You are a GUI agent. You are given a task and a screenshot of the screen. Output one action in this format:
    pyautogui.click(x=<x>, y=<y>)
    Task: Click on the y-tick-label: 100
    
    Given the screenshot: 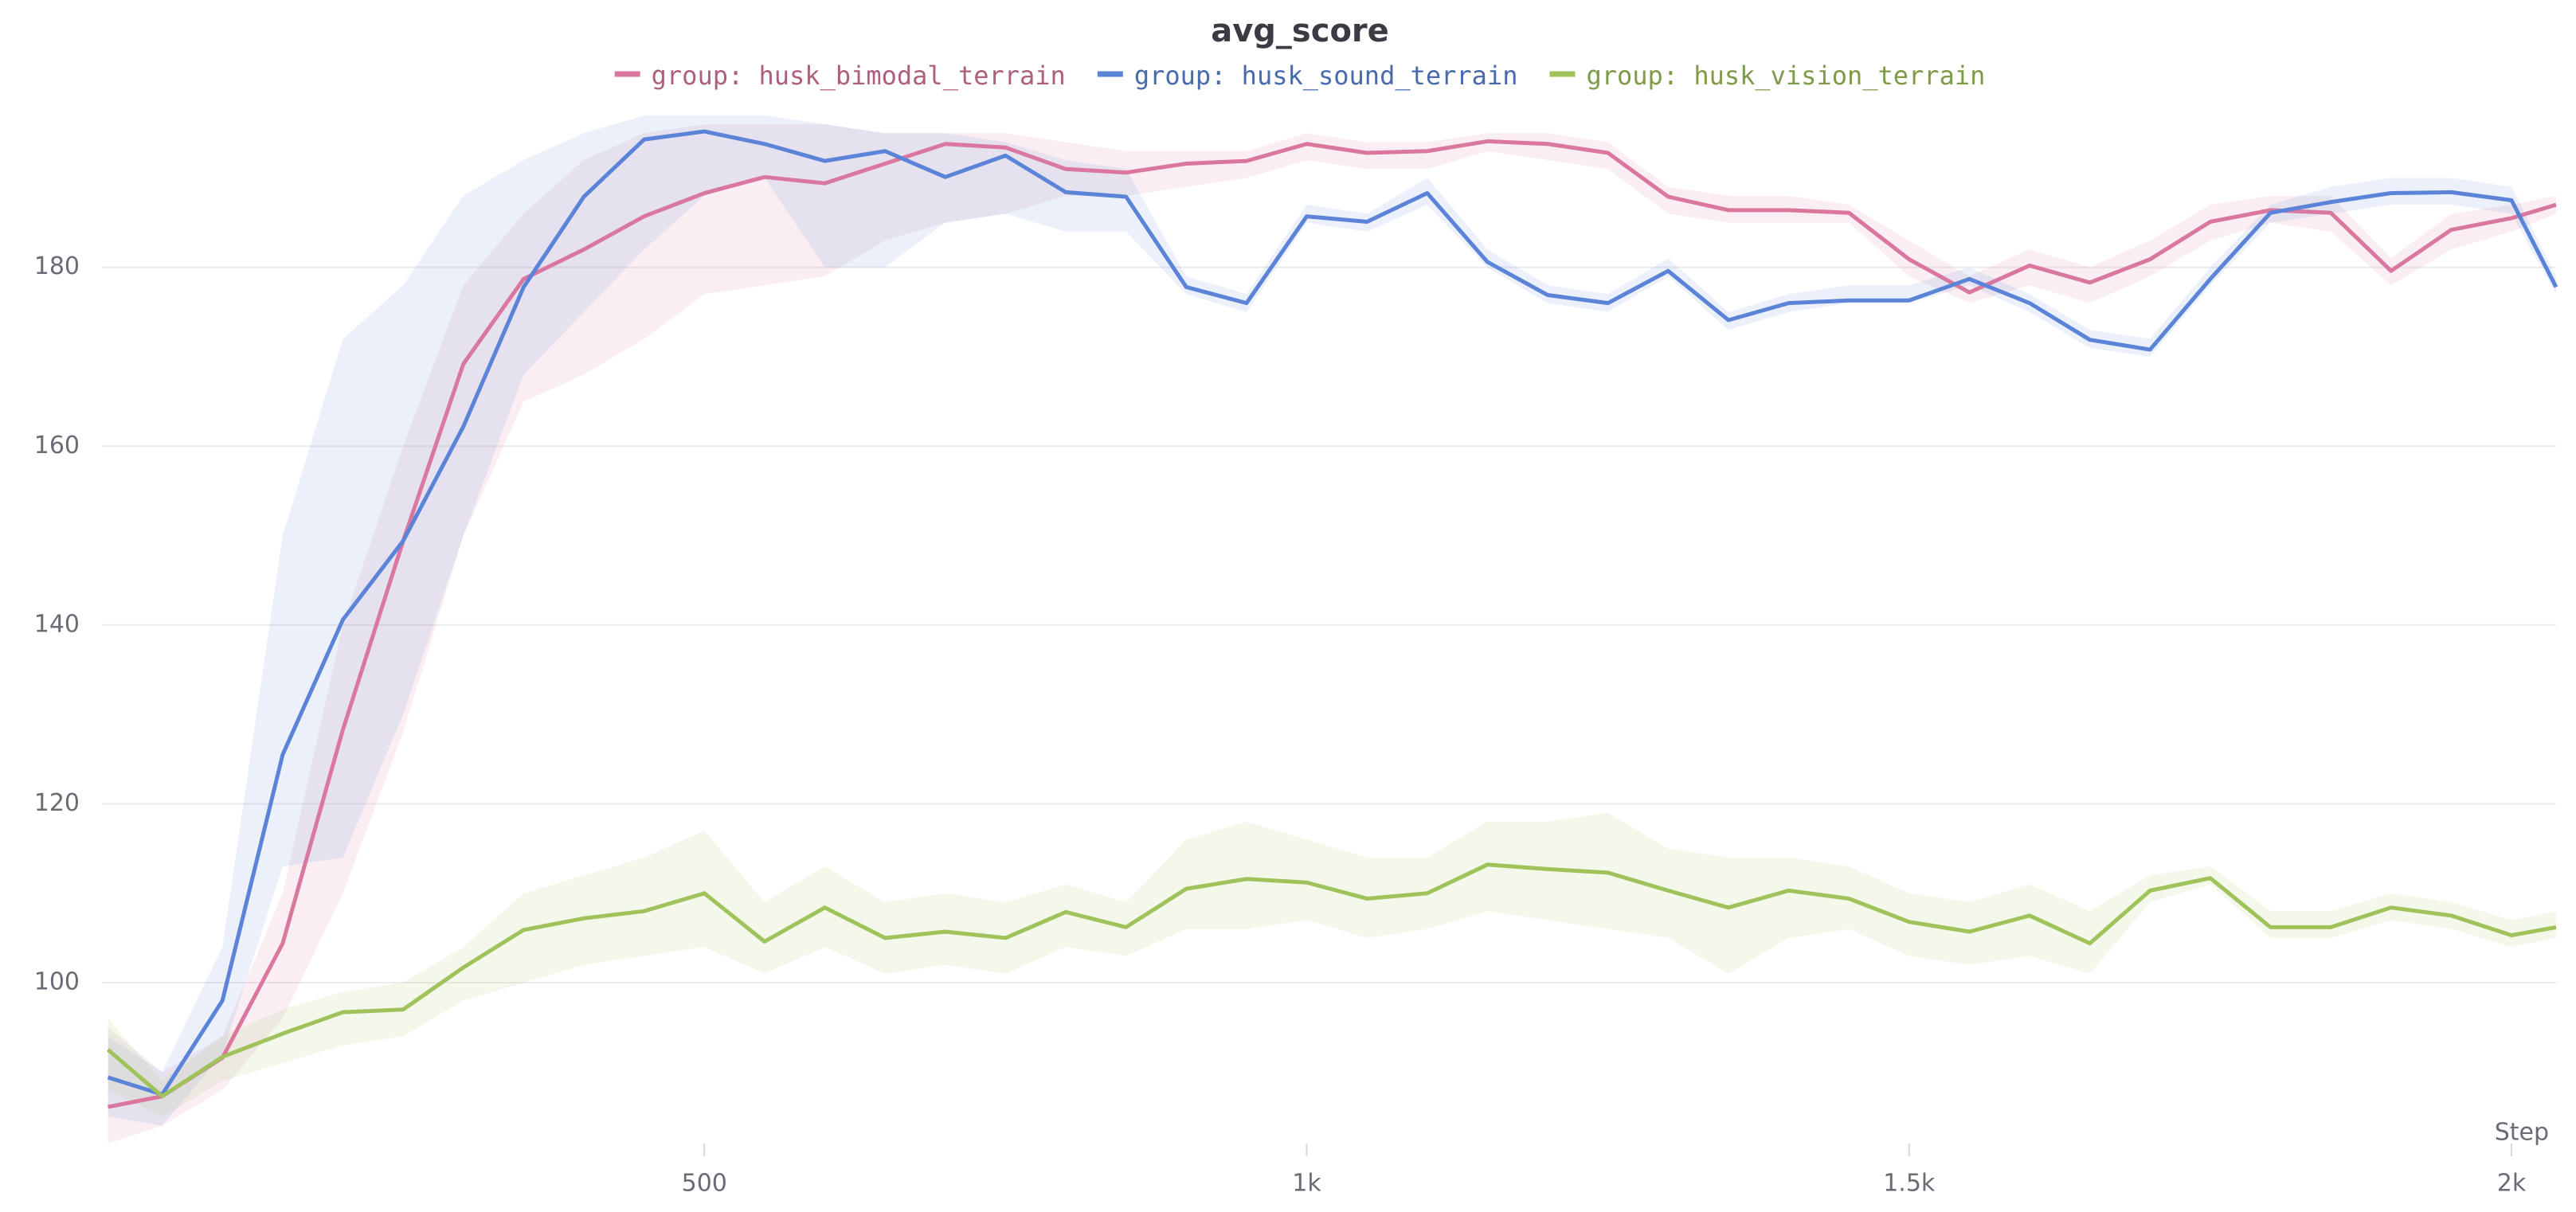 What is the action you would take?
    pyautogui.click(x=57, y=982)
    